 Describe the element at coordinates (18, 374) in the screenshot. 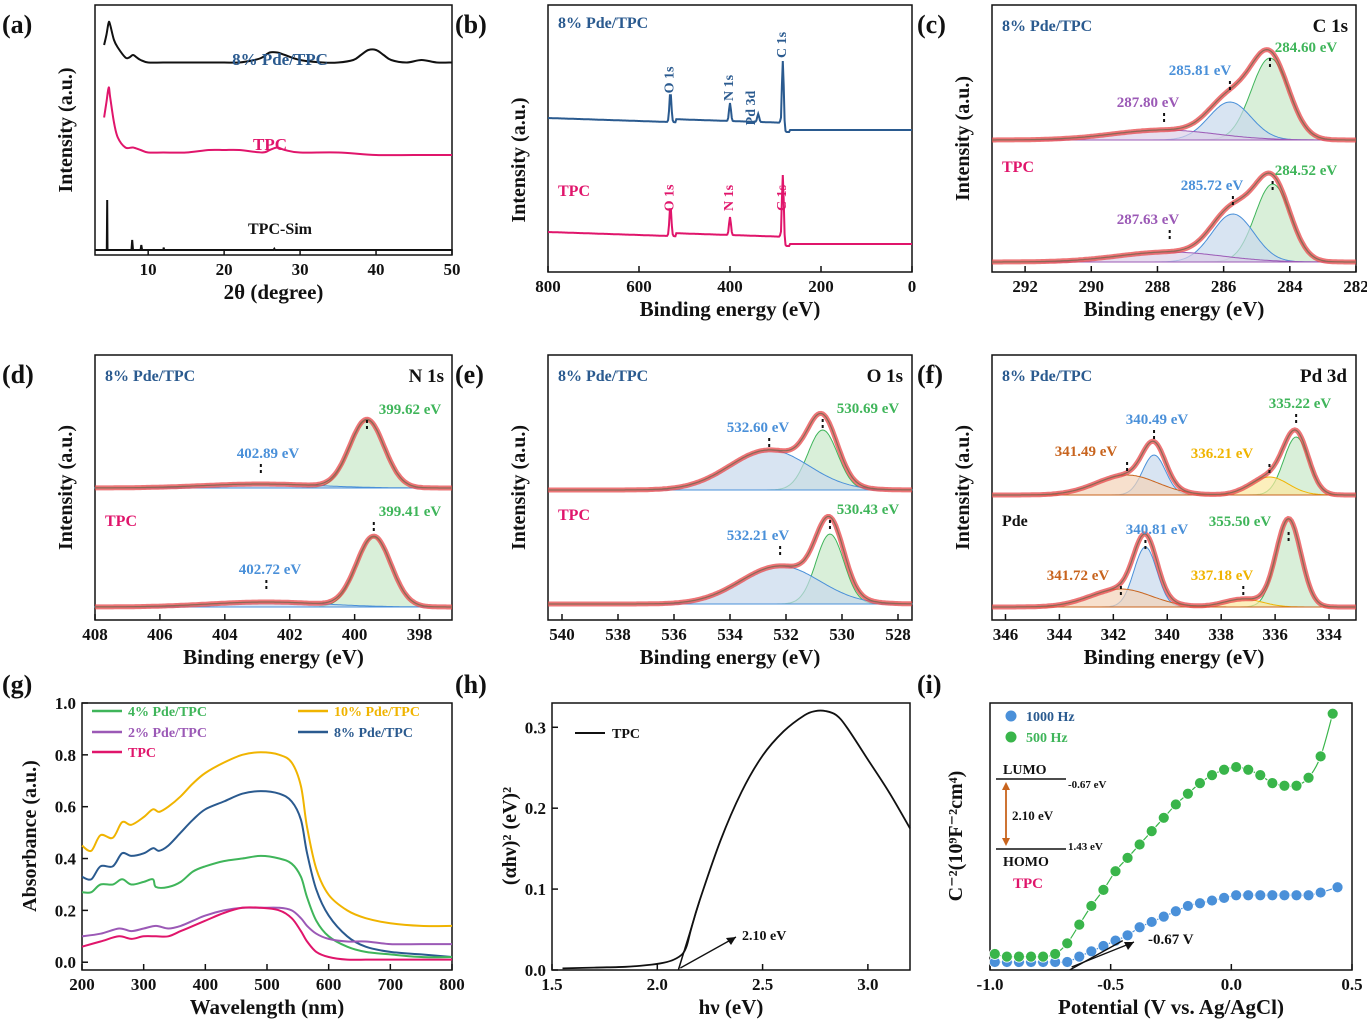

I see `panel-label-d: (d)` at that location.